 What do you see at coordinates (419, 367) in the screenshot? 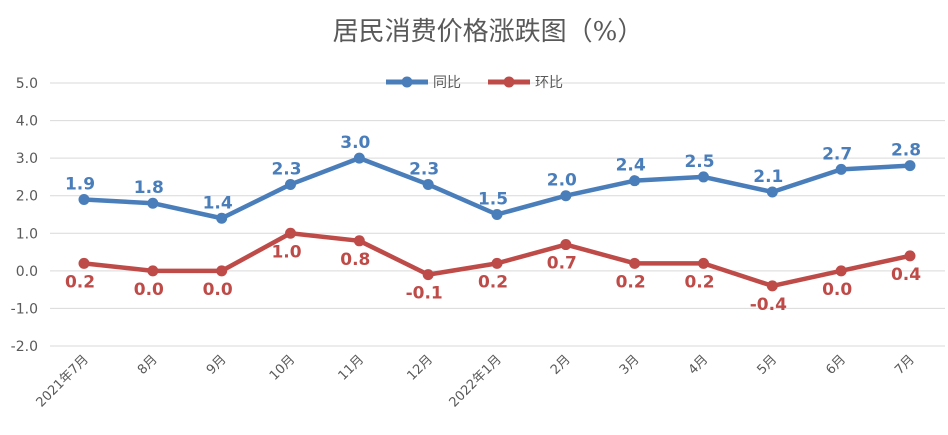
I see `x-tick-label: 12月` at bounding box center [419, 367].